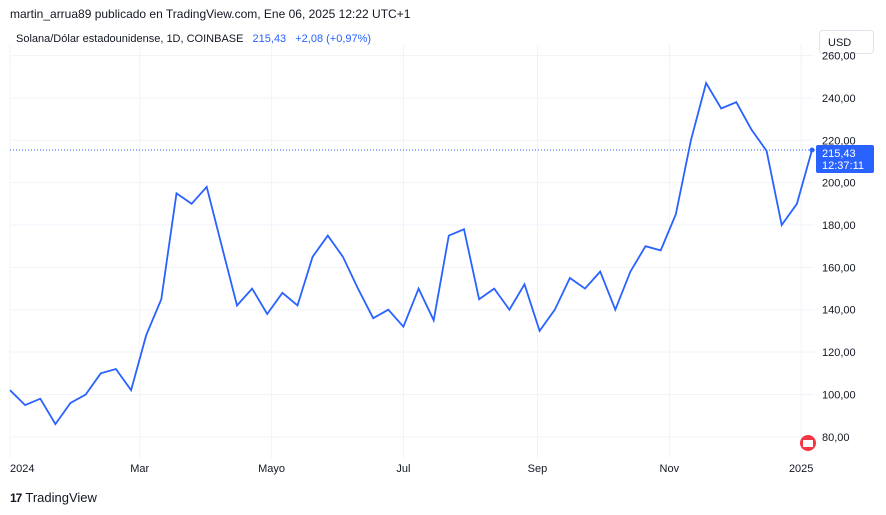 The width and height of the screenshot is (886, 515). Describe the element at coordinates (843, 166) in the screenshot. I see `price-badge-time: 12:37:11` at that location.